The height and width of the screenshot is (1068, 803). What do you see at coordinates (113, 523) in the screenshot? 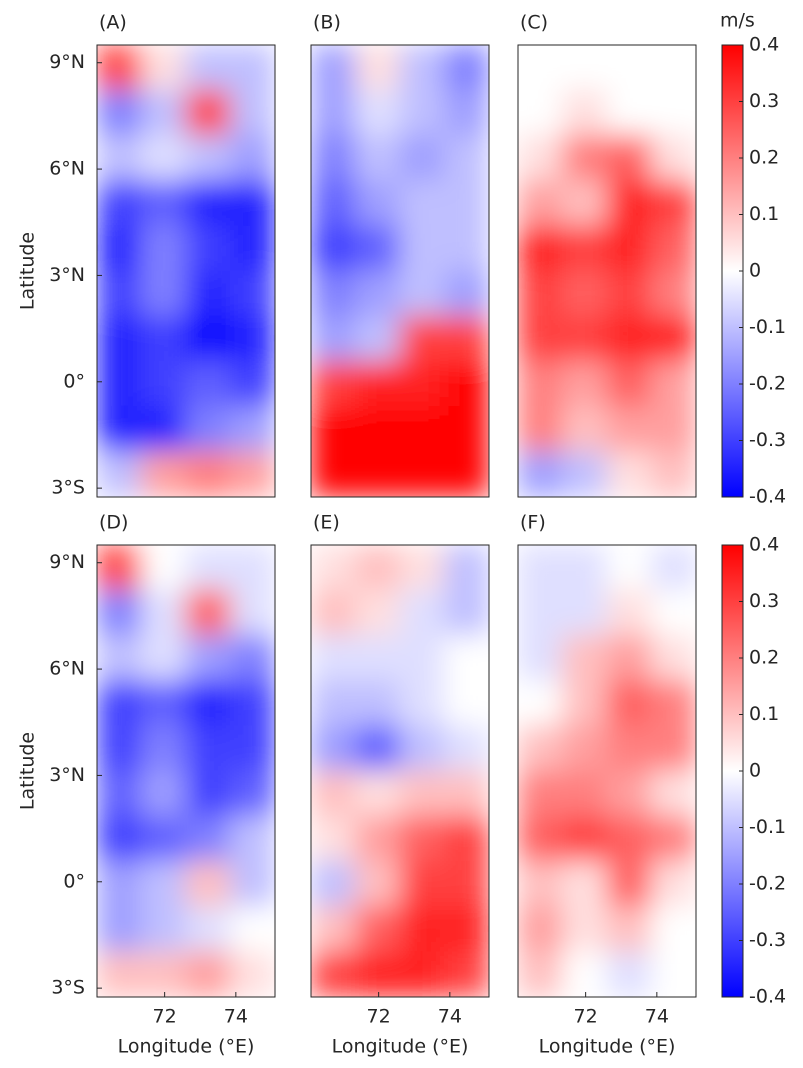
I see `panel-label: (D)` at bounding box center [113, 523].